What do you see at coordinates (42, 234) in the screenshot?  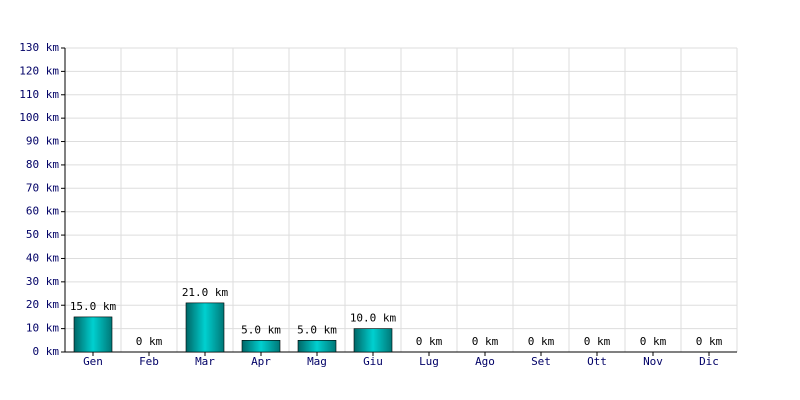 I see `y-tick-label: 50 km` at bounding box center [42, 234].